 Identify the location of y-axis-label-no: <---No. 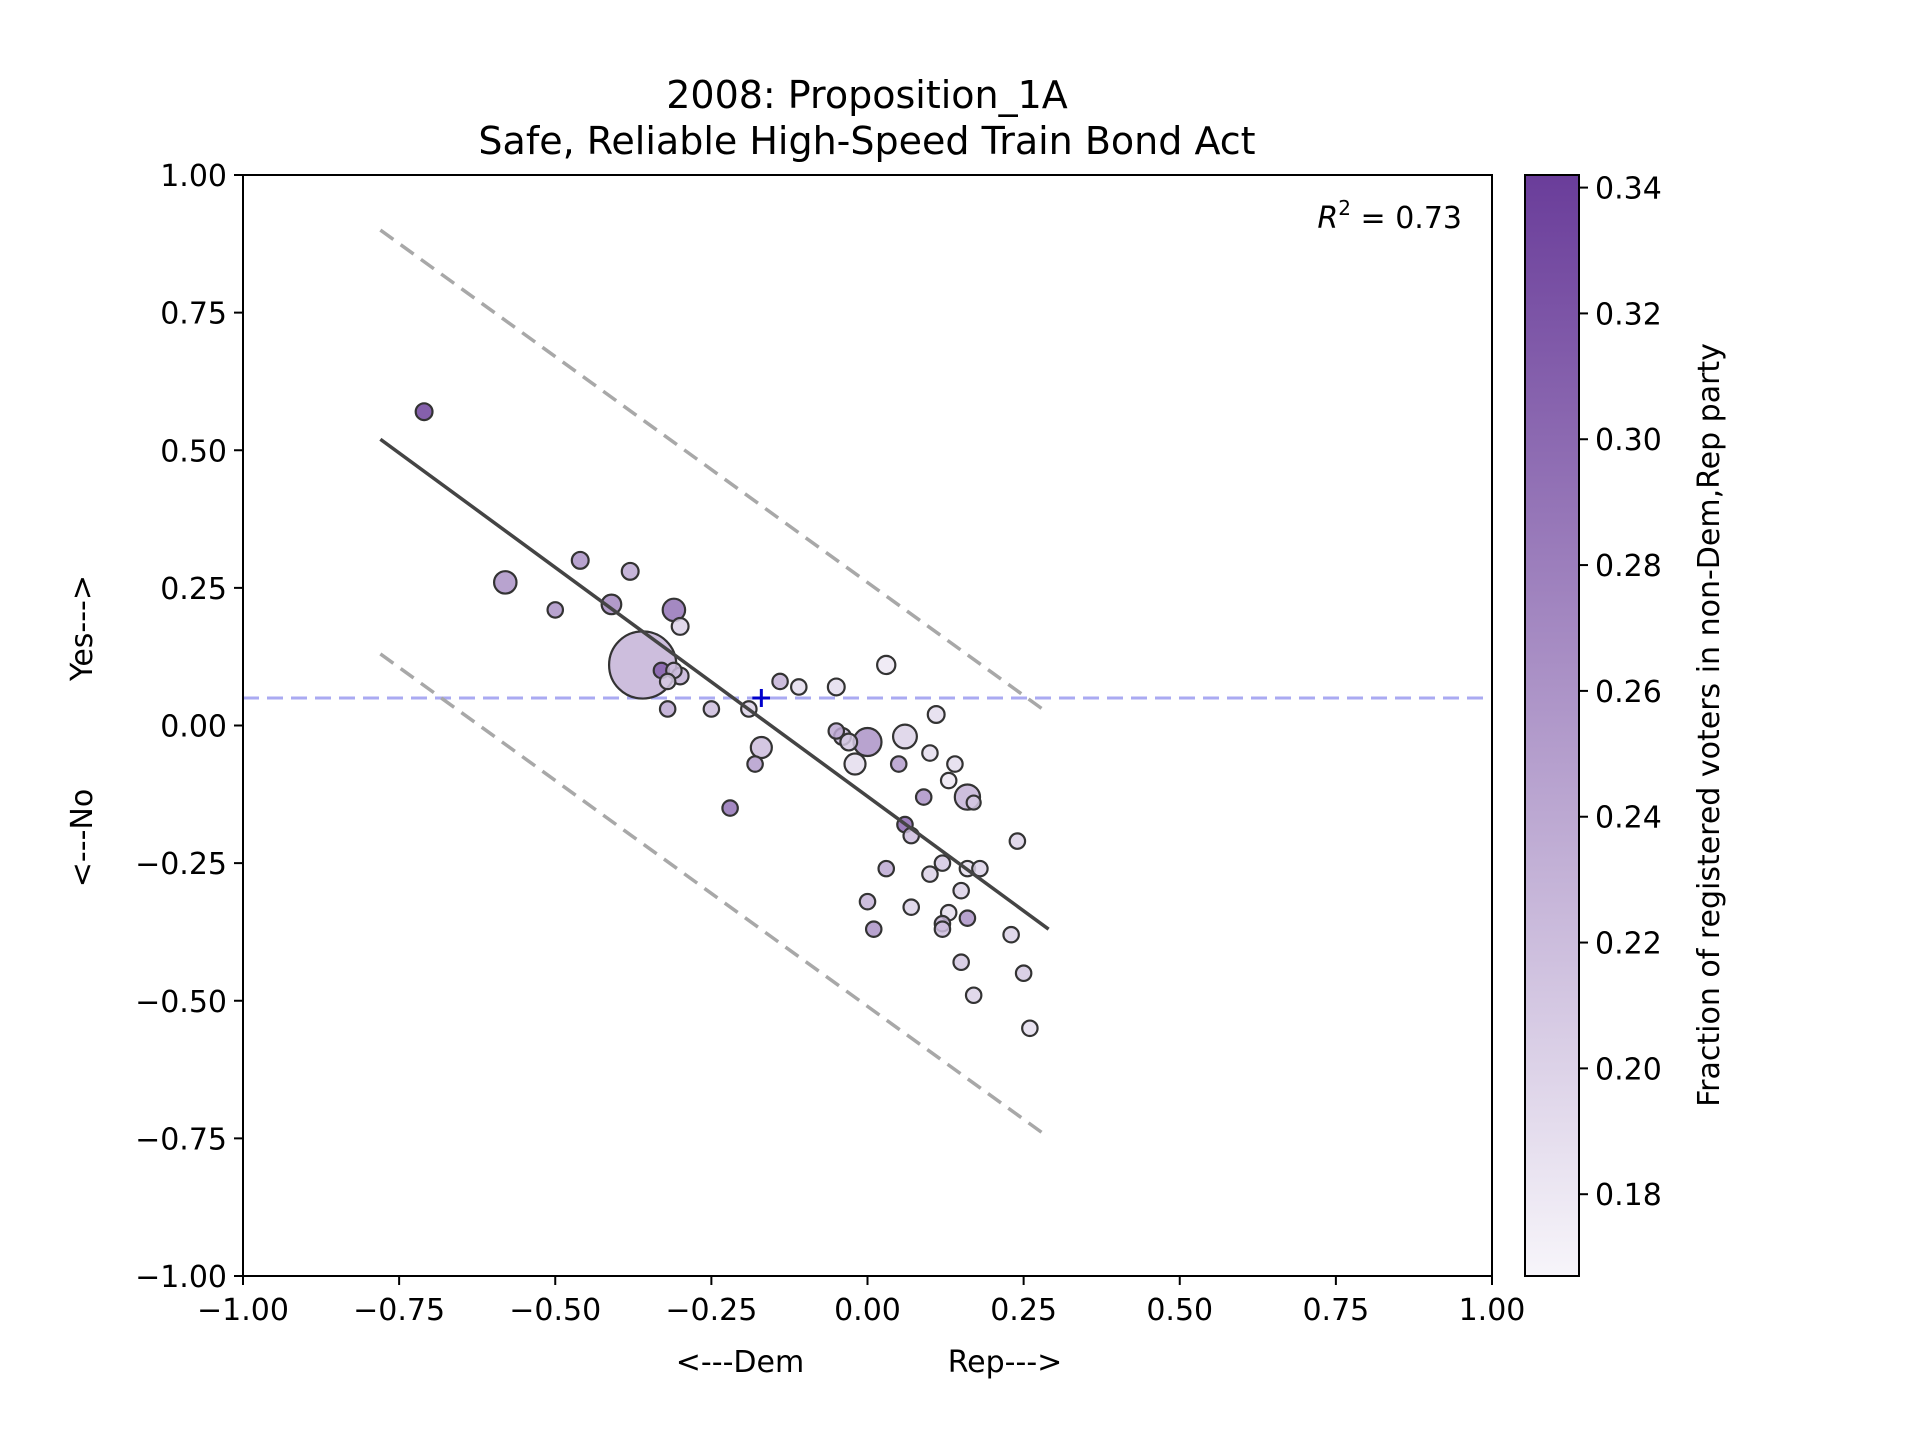
(82, 838).